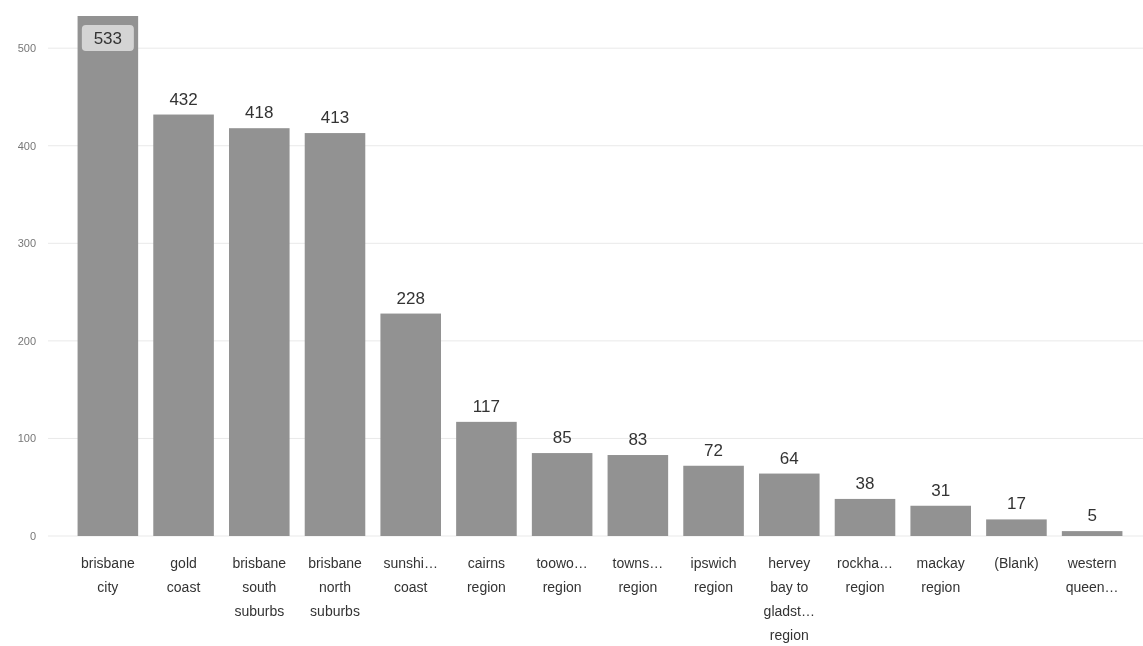 The height and width of the screenshot is (646, 1143). I want to click on x-tick-label: toowo… region, so click(562, 575).